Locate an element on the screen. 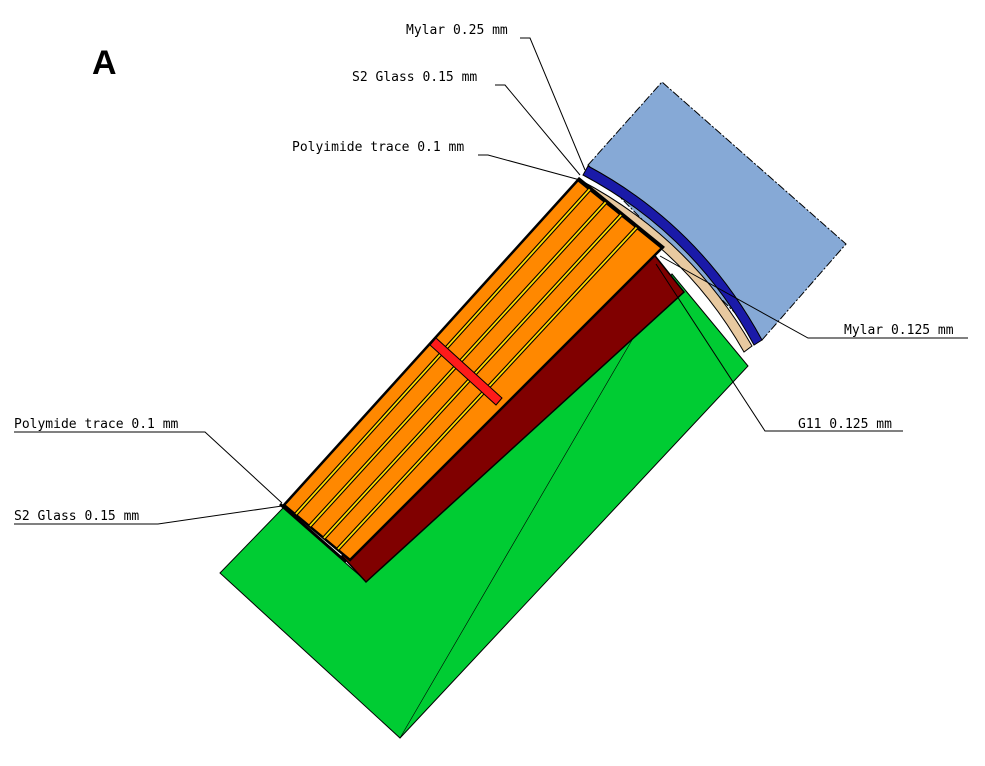  red-cross-strip is located at coordinates (466, 371).